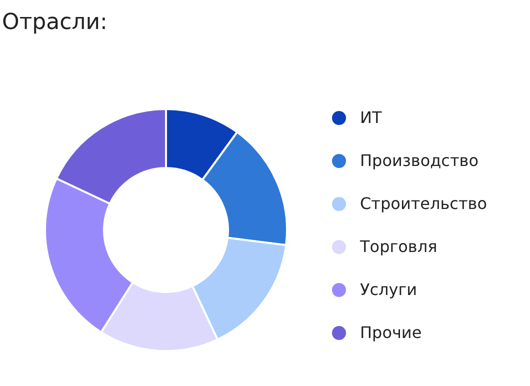 This screenshot has width=530, height=386. Describe the element at coordinates (419, 160) in the screenshot. I see `legend-label: Производство` at that location.